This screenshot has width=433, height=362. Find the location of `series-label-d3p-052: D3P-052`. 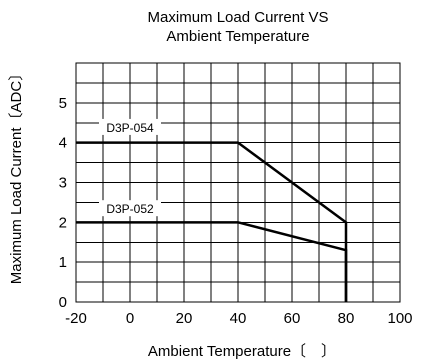

series-label-d3p-052: D3P-052 is located at coordinates (130, 209).